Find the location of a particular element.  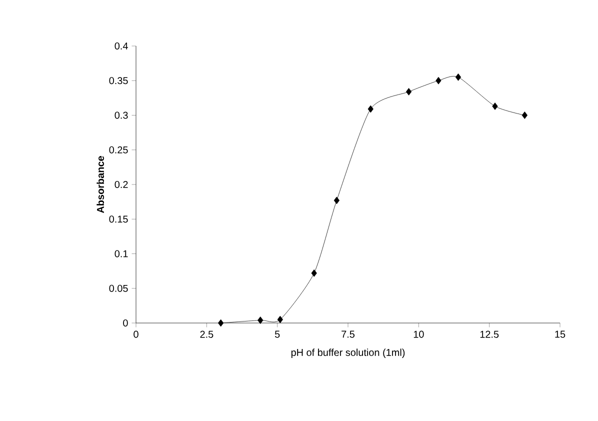

x-tick-label: 12.5 is located at coordinates (489, 334).